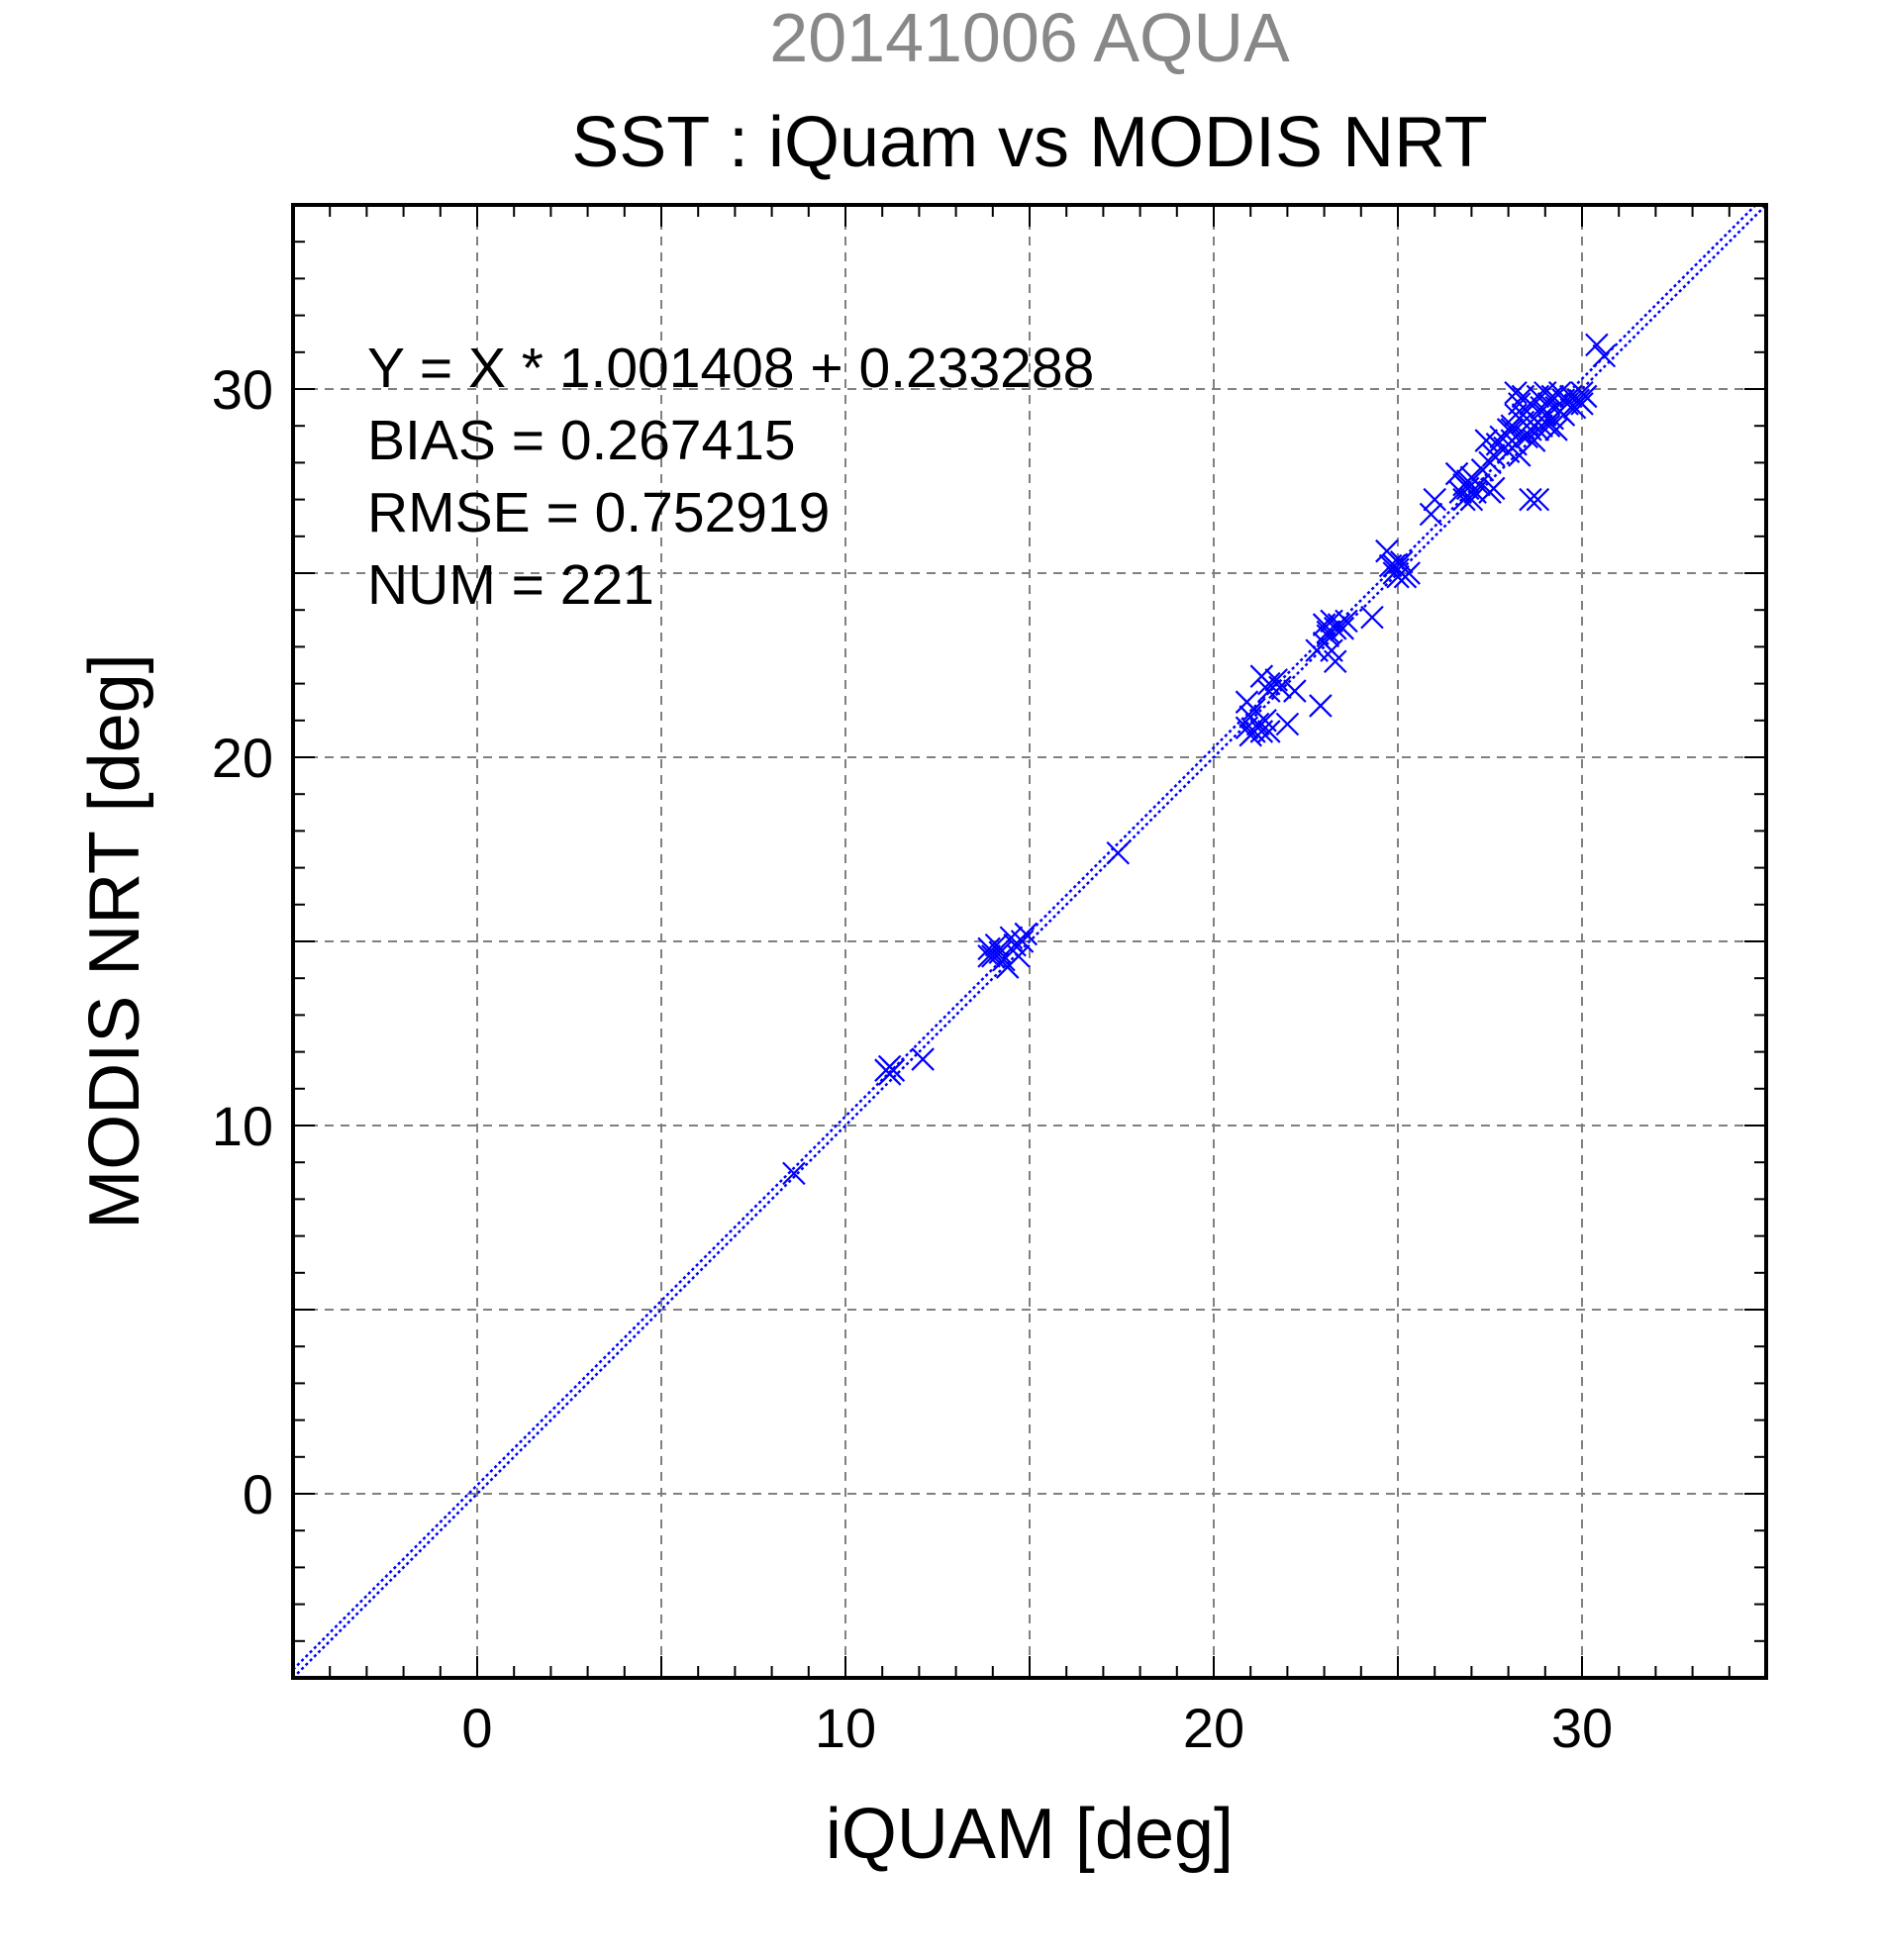  I want to click on x-tick-label: 20, so click(1213, 1728).